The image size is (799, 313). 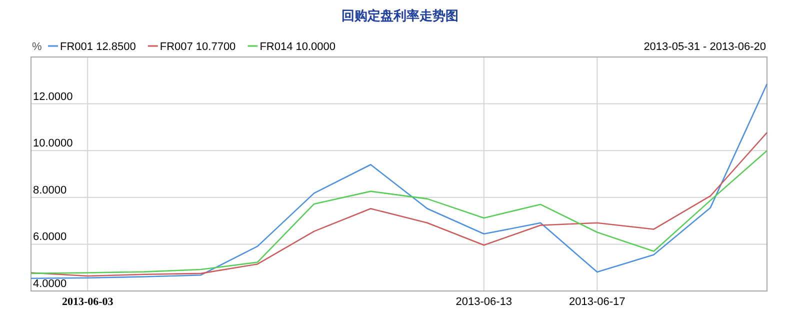 I want to click on x-tick-label: 2013-06-03, so click(x=88, y=302).